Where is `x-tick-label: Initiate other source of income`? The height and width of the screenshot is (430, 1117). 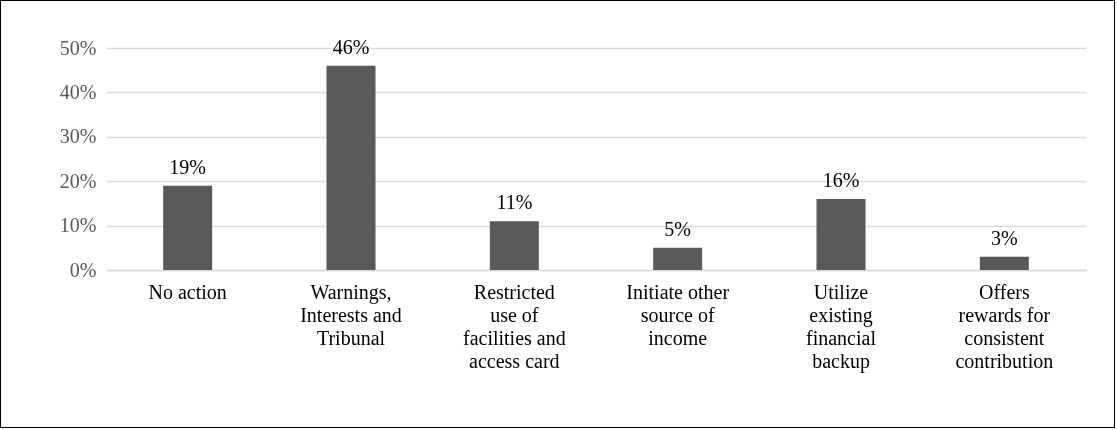
x-tick-label: Initiate other source of income is located at coordinates (678, 314).